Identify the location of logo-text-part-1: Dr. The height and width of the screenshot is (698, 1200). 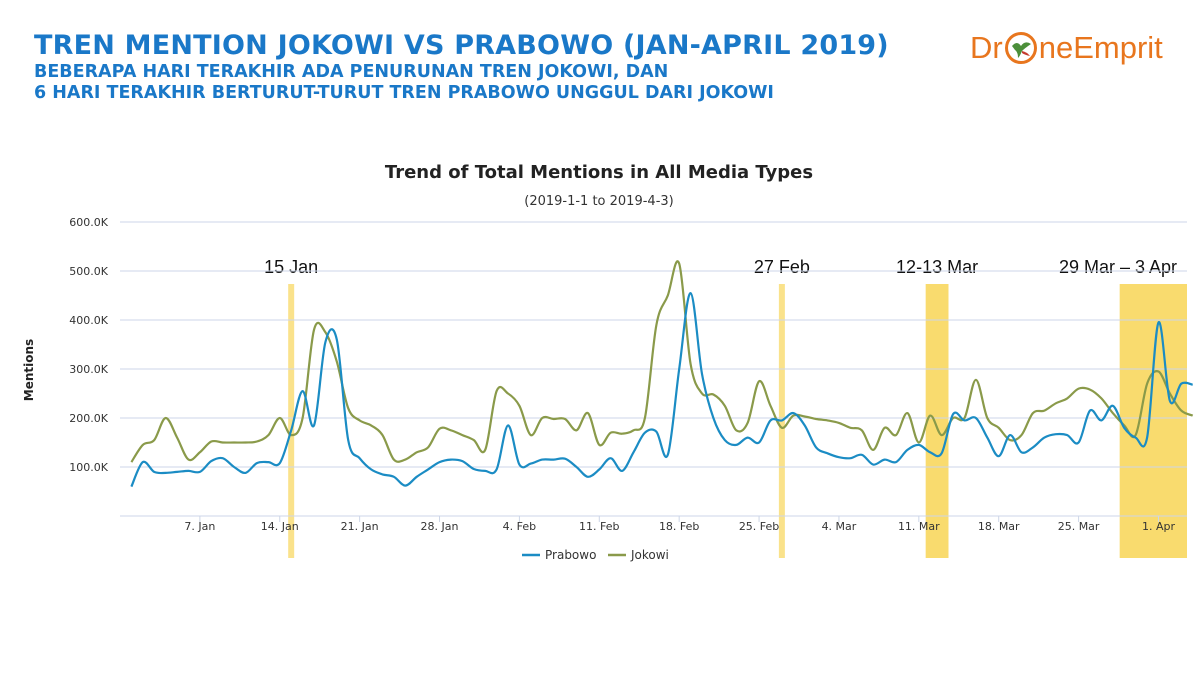
(986, 47).